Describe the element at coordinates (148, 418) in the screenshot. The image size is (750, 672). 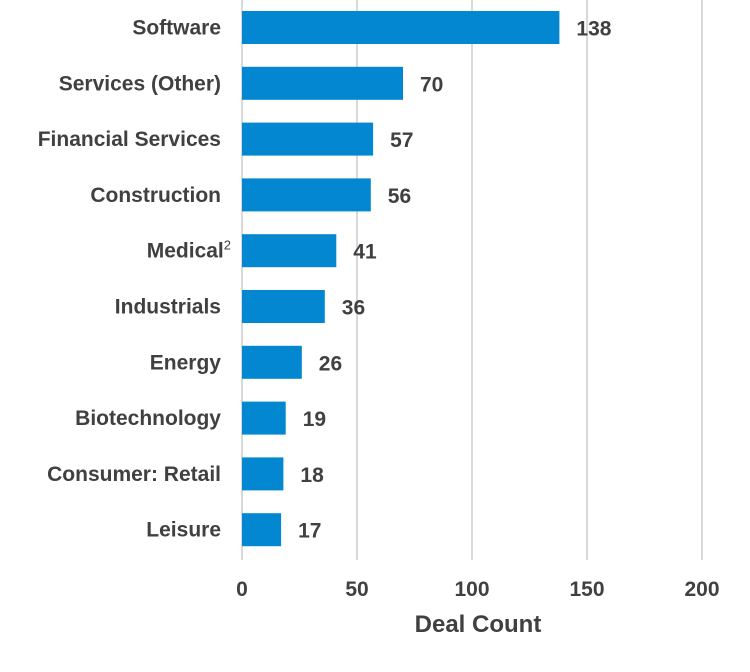
I see `category-label: Biotechnology` at that location.